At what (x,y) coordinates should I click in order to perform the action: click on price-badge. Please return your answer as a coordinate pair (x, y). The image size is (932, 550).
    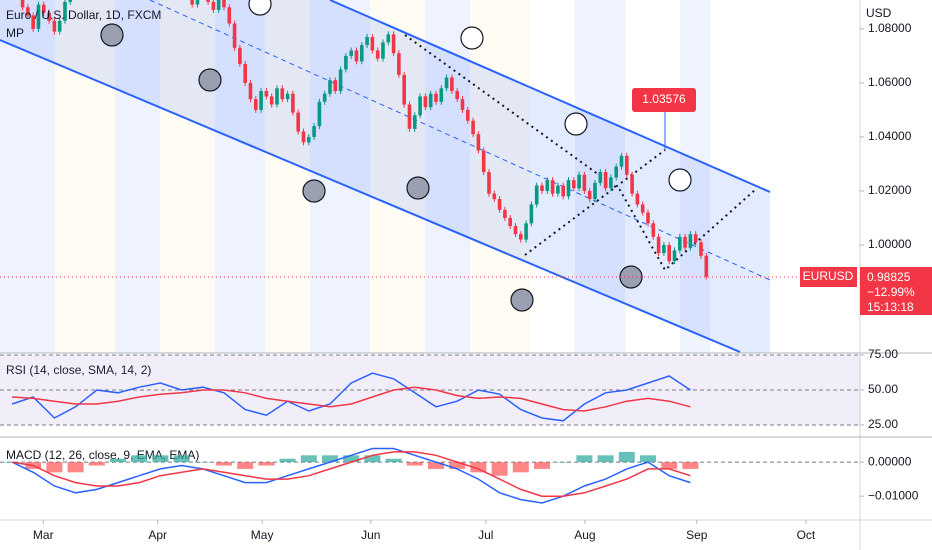
    Looking at the image, I should click on (896, 291).